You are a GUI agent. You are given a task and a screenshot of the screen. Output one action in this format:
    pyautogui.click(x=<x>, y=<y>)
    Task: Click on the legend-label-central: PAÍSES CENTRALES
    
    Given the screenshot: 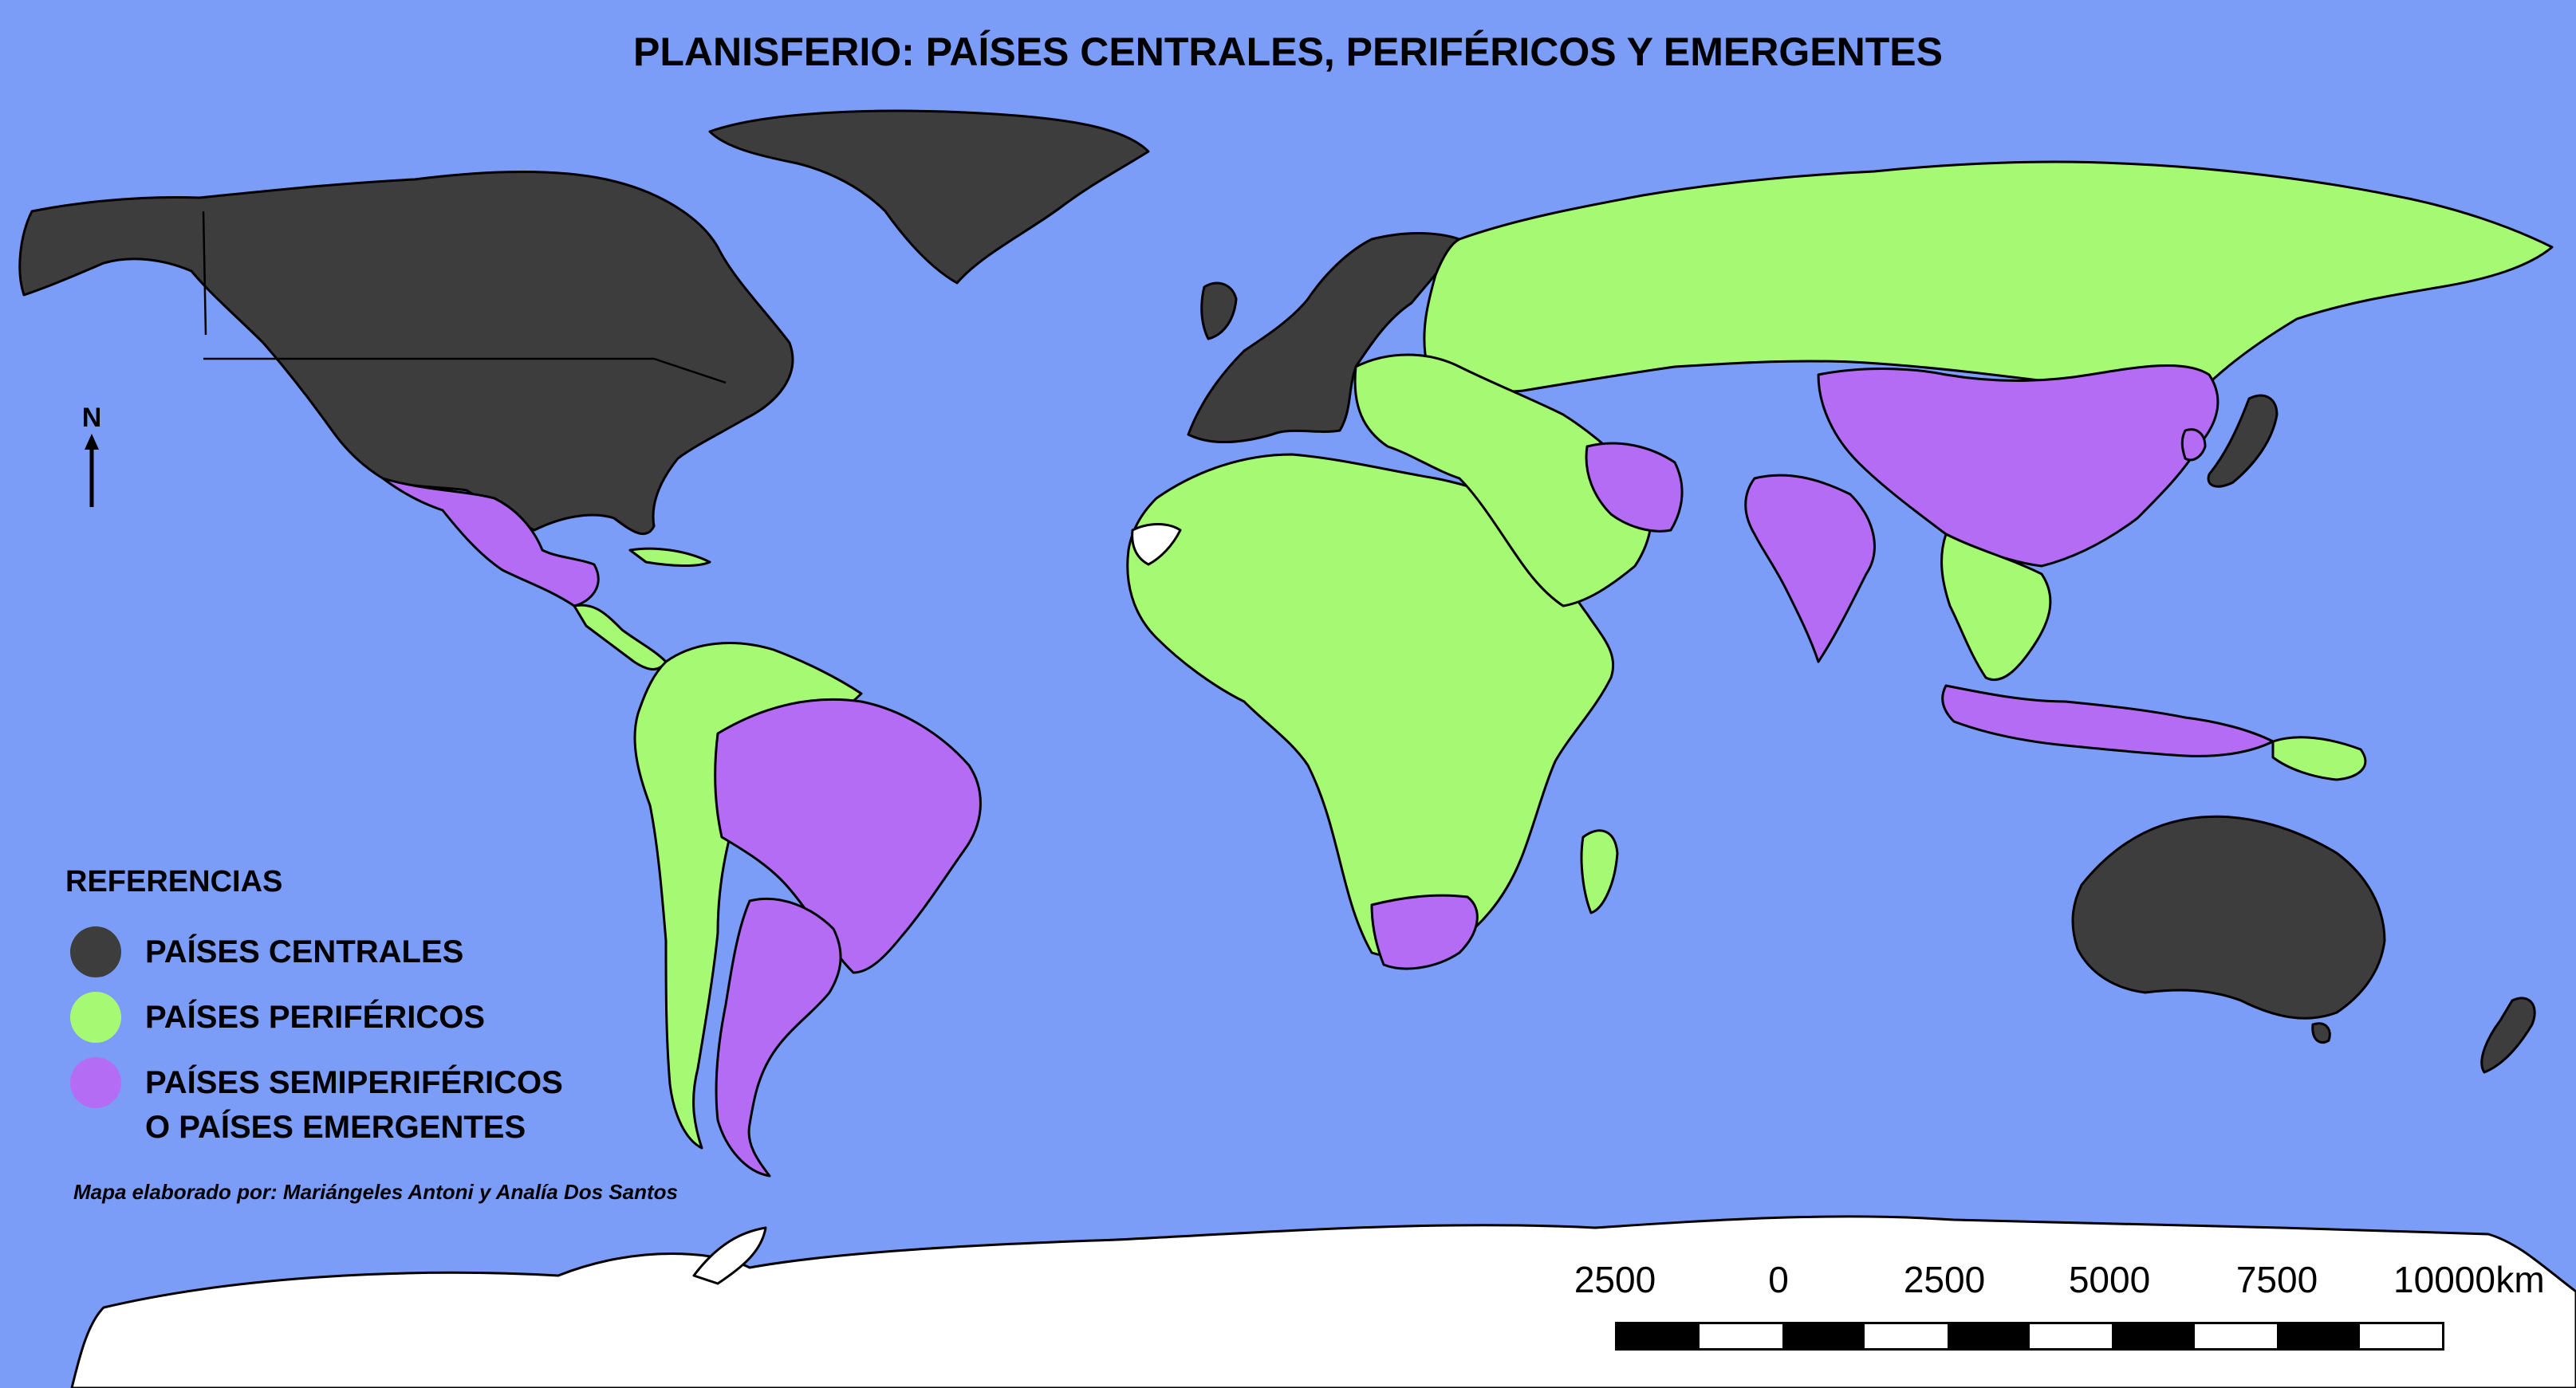 What is the action you would take?
    pyautogui.click(x=304, y=951)
    